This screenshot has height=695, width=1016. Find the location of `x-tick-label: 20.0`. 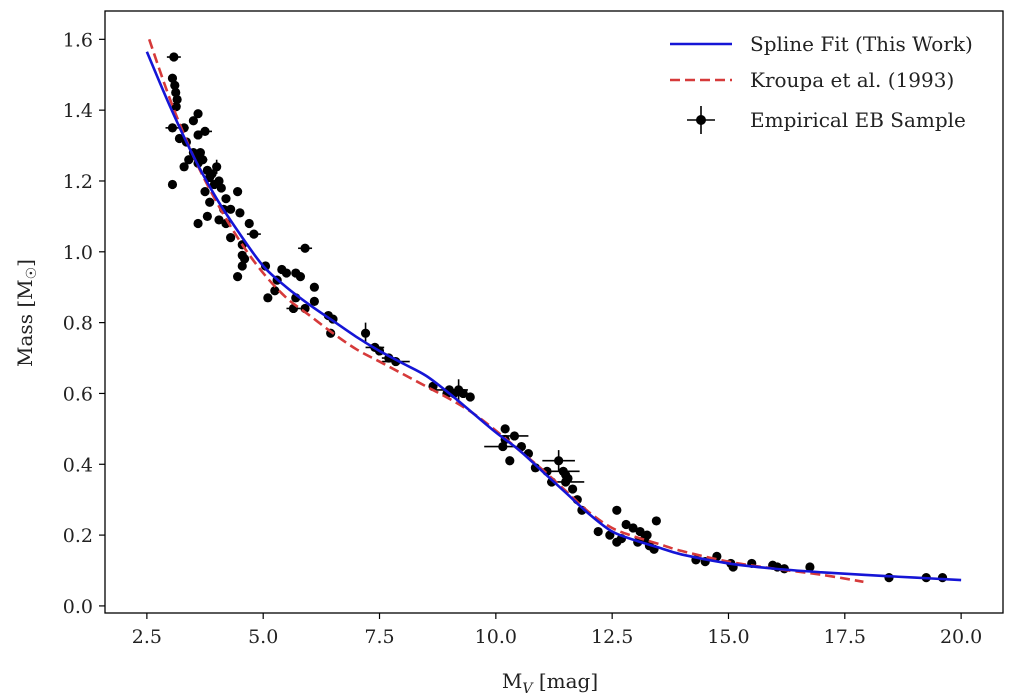

x-tick-label: 20.0 is located at coordinates (961, 637).